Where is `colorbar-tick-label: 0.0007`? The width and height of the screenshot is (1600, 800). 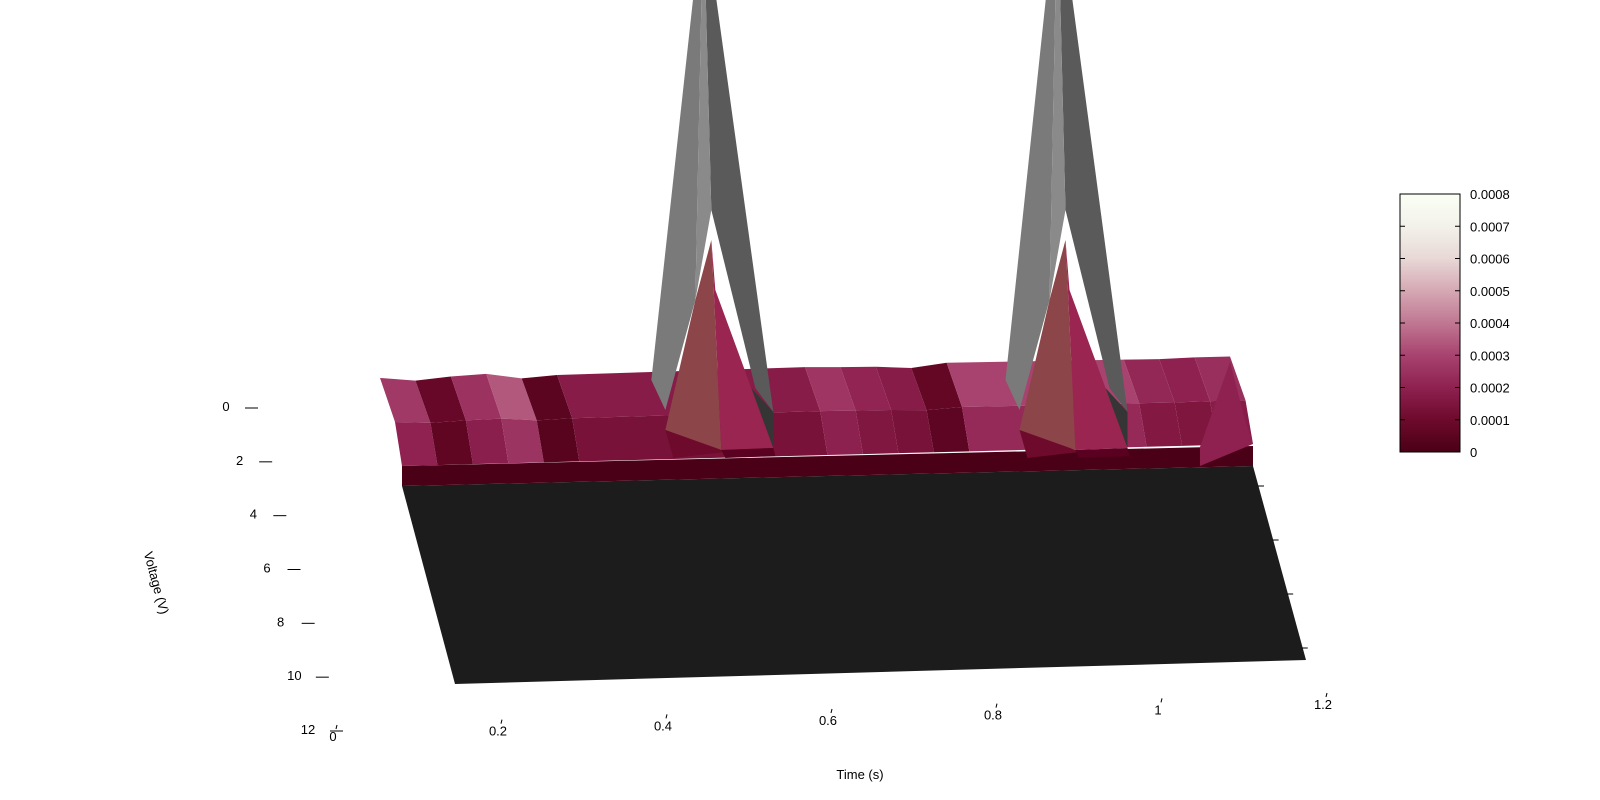
colorbar-tick-label: 0.0007 is located at coordinates (1490, 226).